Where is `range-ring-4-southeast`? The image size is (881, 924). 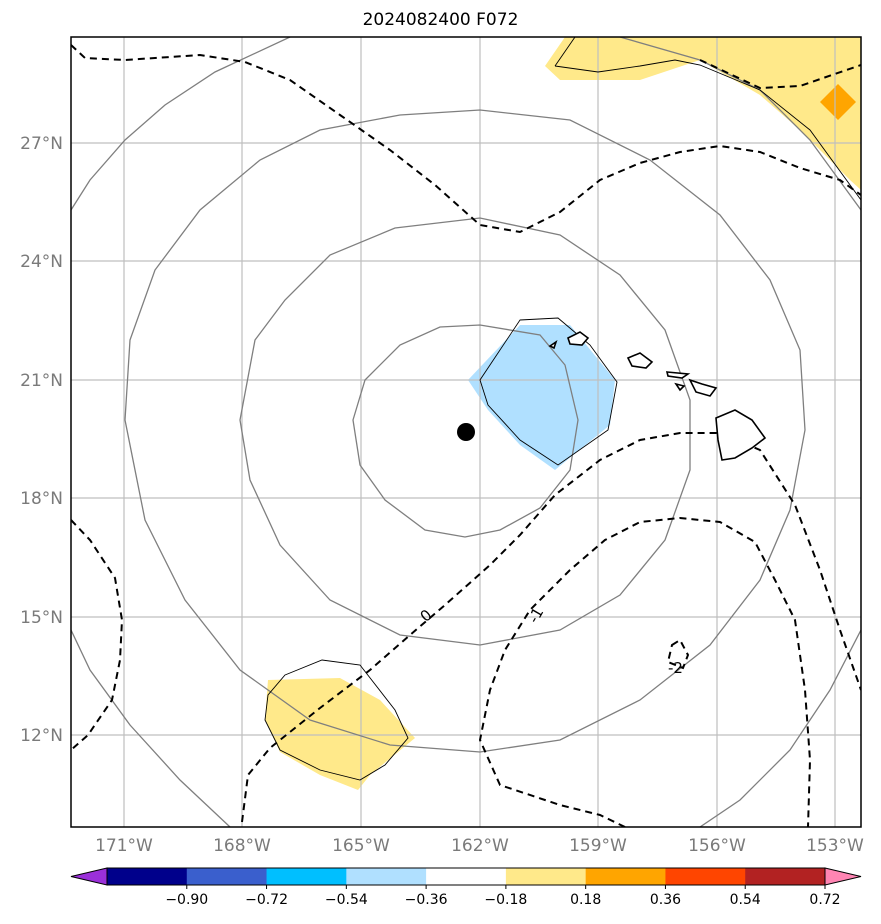 range-ring-4-southeast is located at coordinates (780, 728).